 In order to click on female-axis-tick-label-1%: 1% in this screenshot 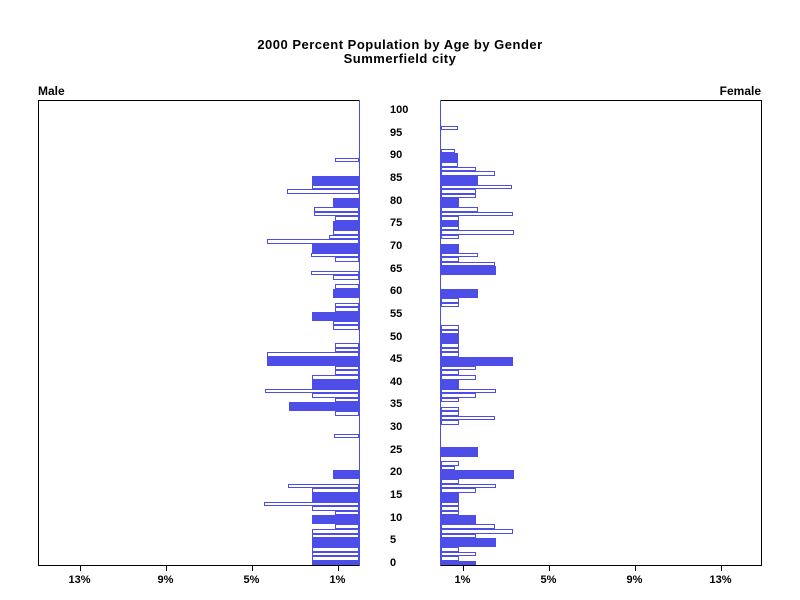, I will do `click(462, 580)`.